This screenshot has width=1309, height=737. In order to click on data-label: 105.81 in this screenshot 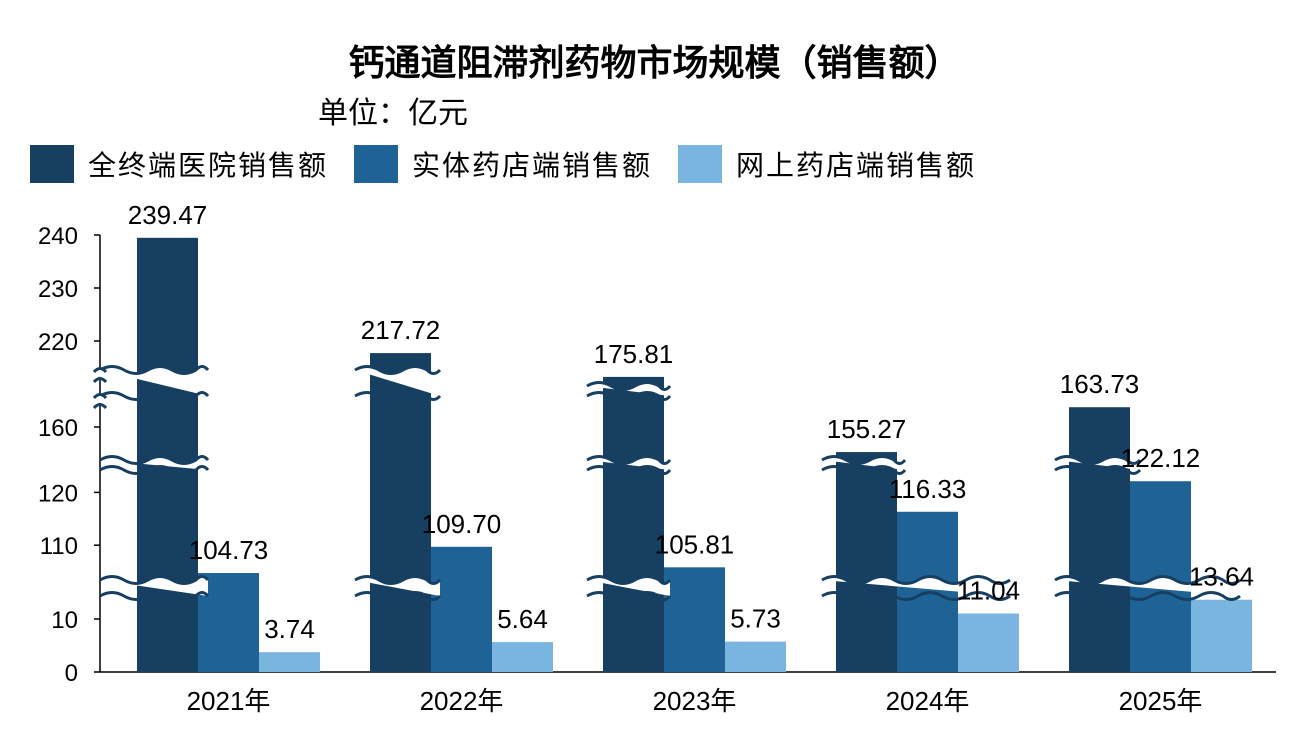, I will do `click(695, 544)`.